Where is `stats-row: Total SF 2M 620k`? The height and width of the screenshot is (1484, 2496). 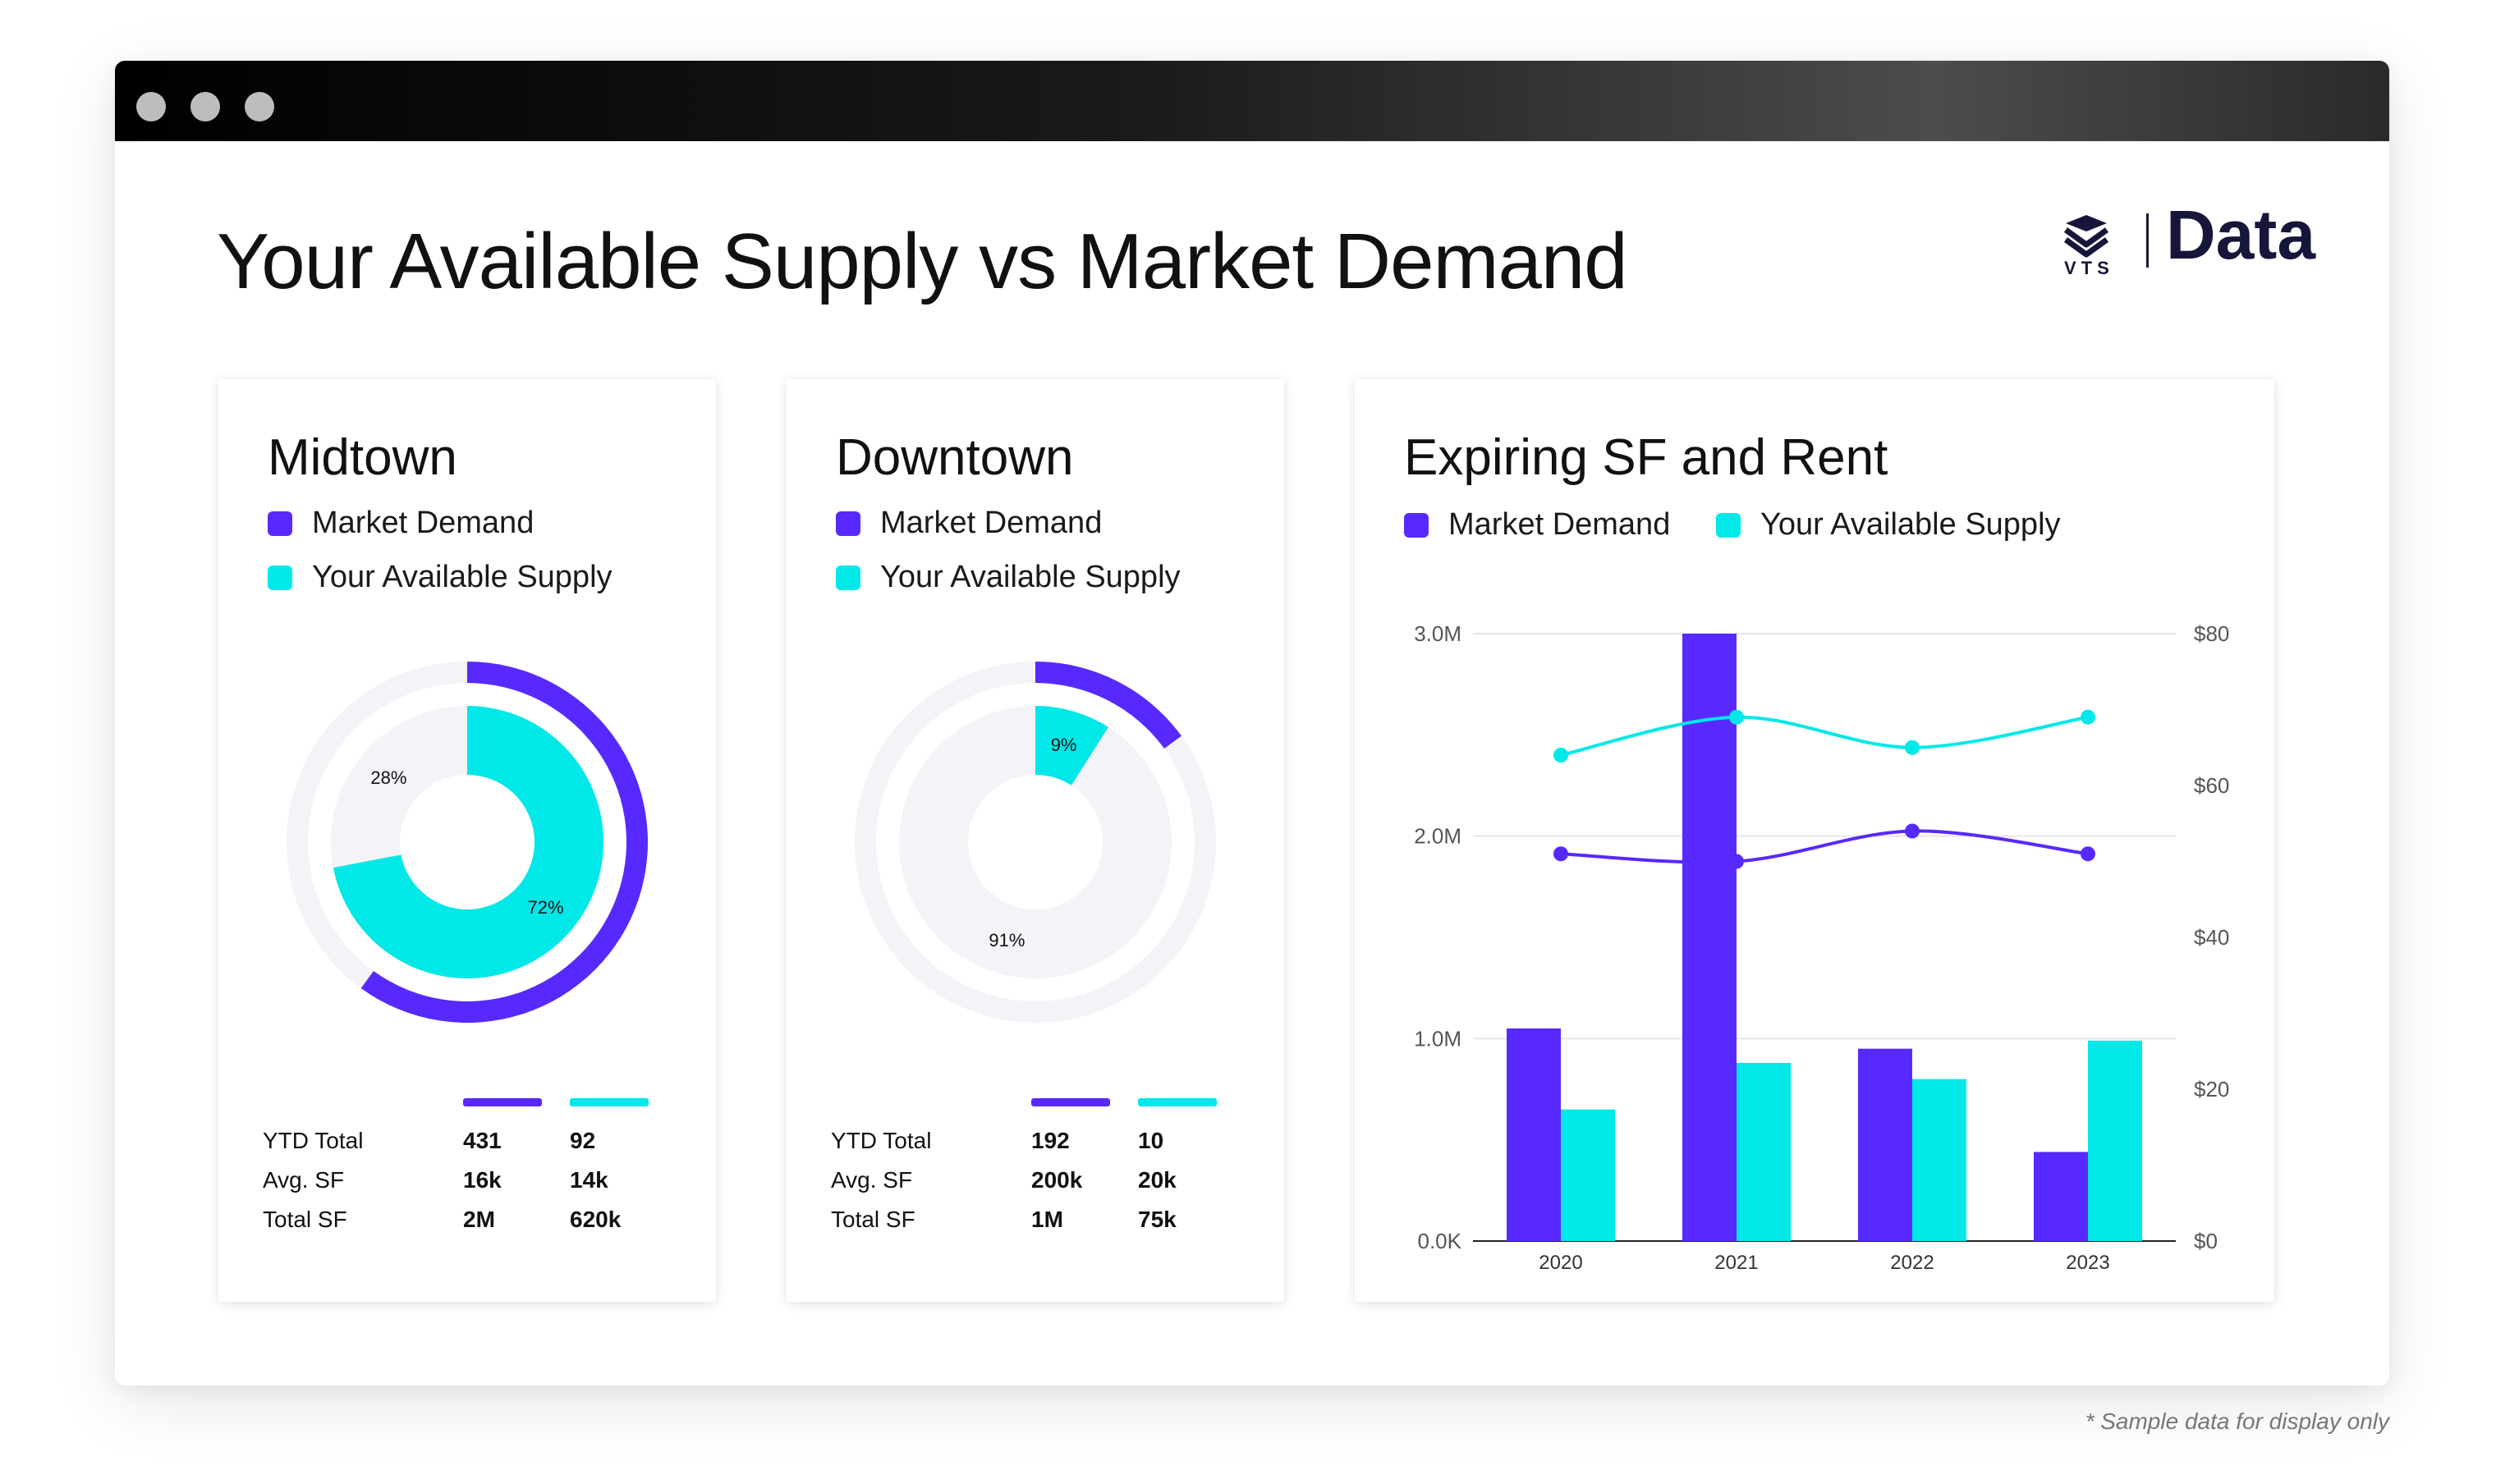 stats-row: Total SF 2M 620k is located at coordinates (476, 1223).